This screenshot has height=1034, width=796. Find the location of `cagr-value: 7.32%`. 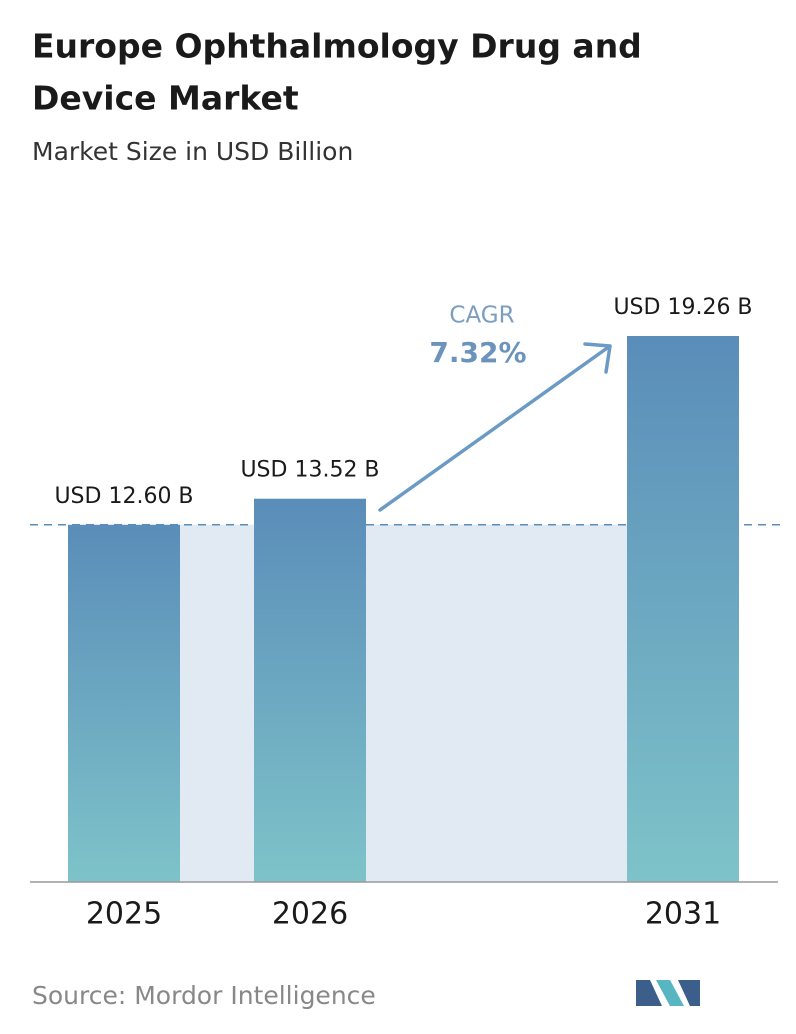

cagr-value: 7.32% is located at coordinates (477, 352).